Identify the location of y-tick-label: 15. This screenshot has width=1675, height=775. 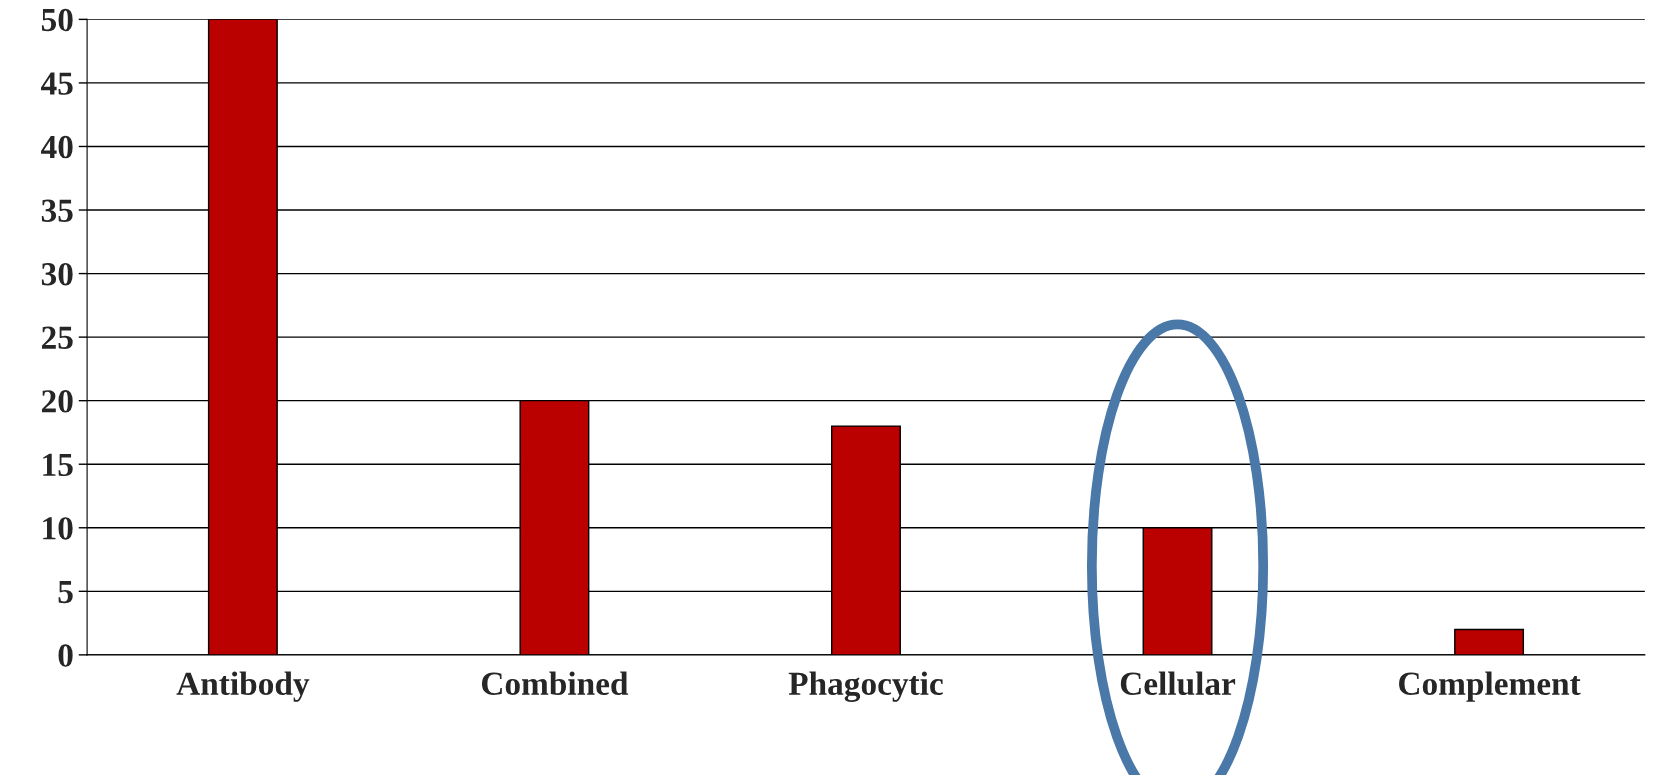
(58, 465).